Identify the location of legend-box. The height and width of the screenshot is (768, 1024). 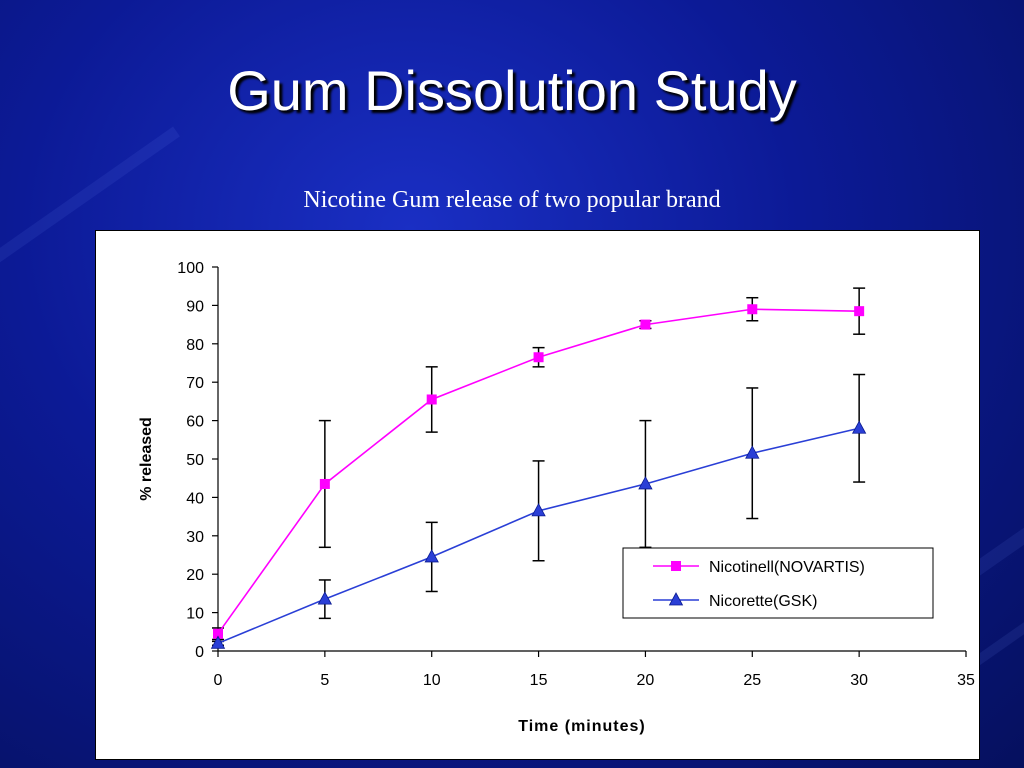
(778, 583).